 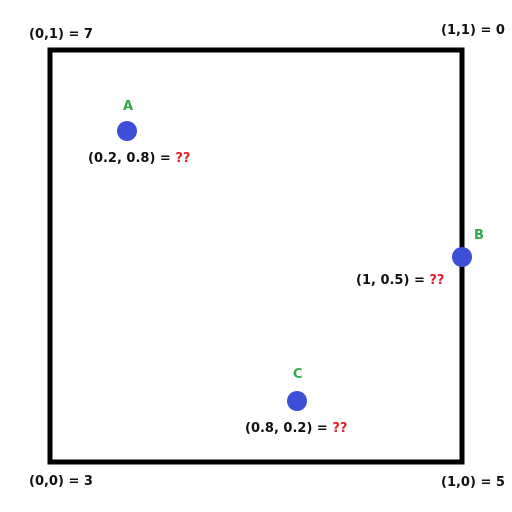 I want to click on point-b-label: (1, 0.5) = ??, so click(x=400, y=280).